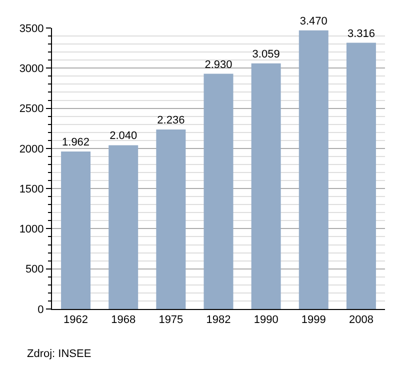 Image resolution: width=400 pixels, height=373 pixels. Describe the element at coordinates (31, 28) in the screenshot. I see `y-tick-label: 3500` at that location.